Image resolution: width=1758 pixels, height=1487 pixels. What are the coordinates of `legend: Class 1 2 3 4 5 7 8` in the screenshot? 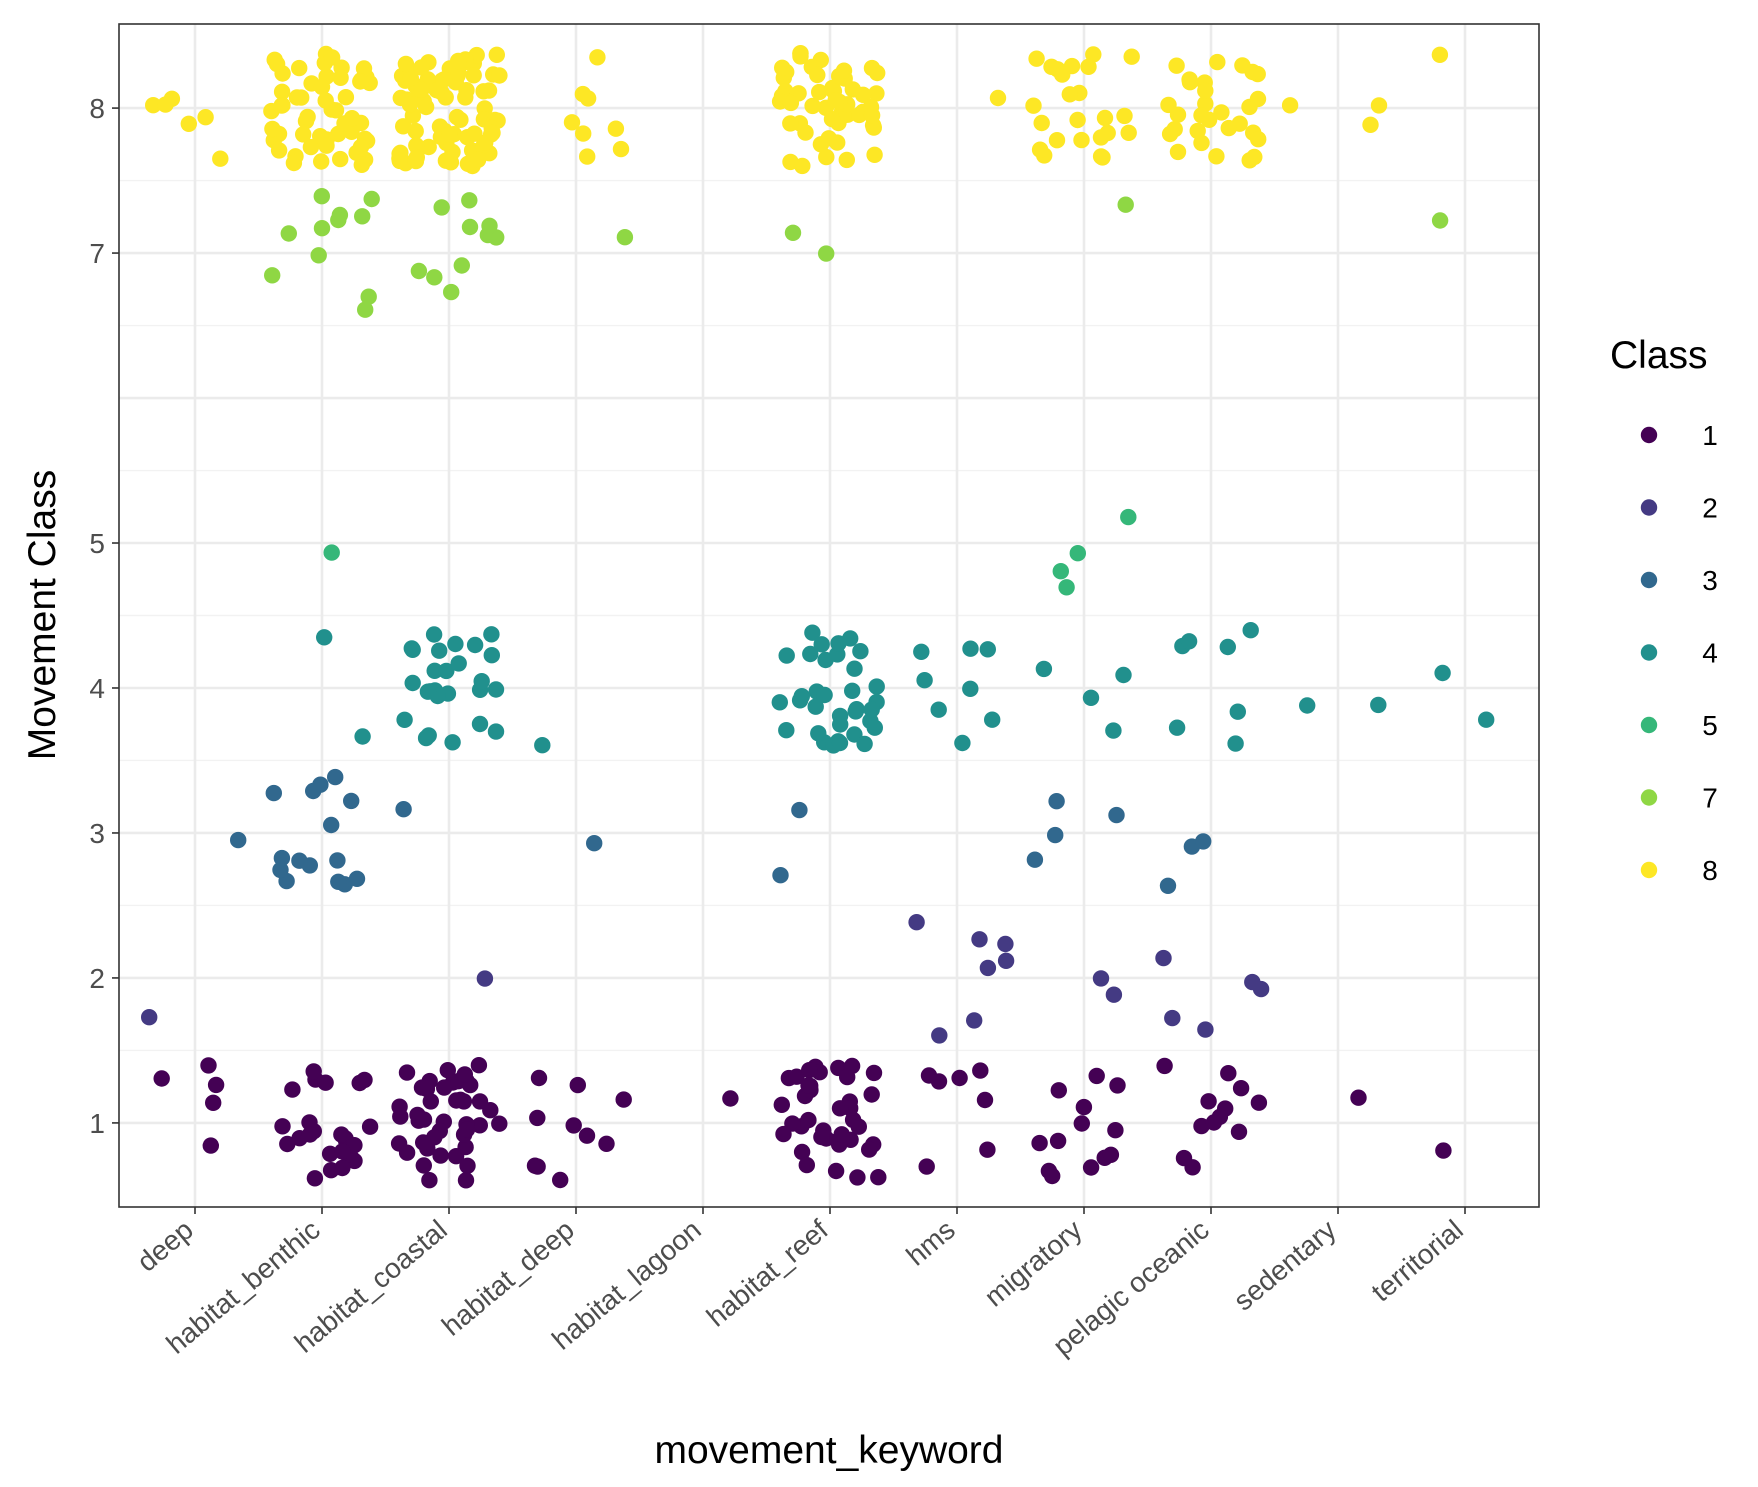 It's located at (1664, 610).